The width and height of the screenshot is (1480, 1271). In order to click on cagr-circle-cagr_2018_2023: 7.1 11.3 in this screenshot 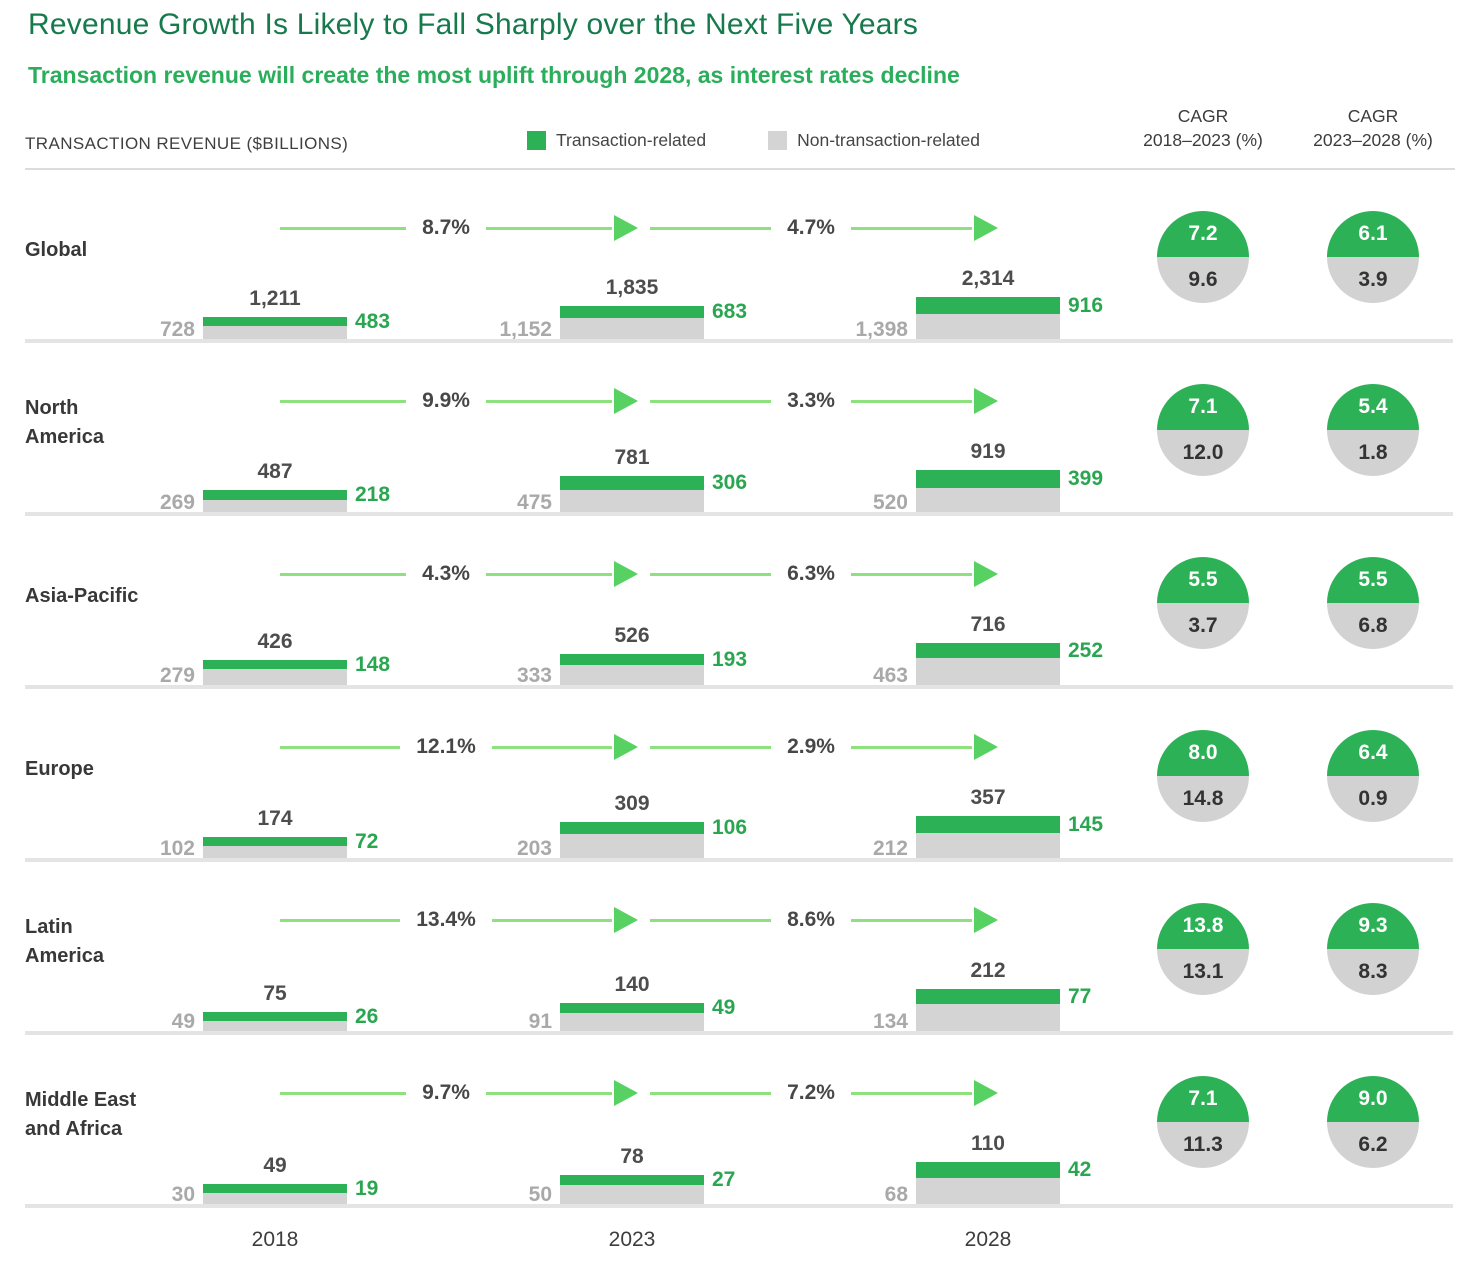, I will do `click(1203, 1122)`.